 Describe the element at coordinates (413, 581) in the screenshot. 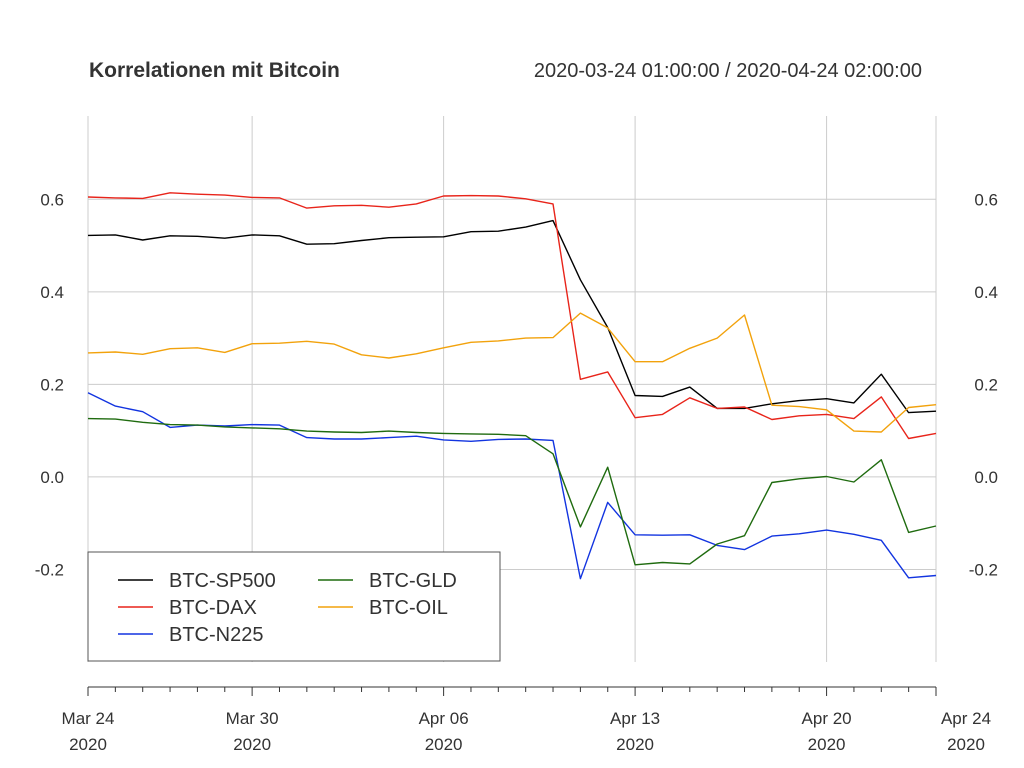

I see `legend-label: BTC-GLD` at that location.